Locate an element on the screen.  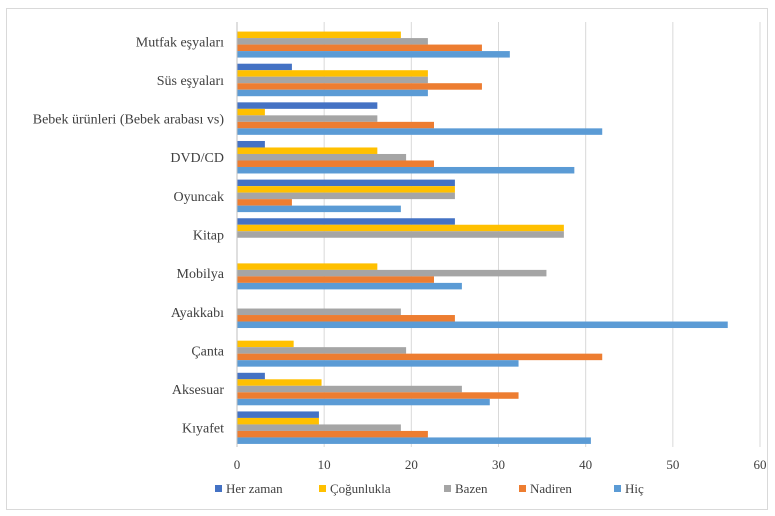
category-label: Mobilya is located at coordinates (201, 274).